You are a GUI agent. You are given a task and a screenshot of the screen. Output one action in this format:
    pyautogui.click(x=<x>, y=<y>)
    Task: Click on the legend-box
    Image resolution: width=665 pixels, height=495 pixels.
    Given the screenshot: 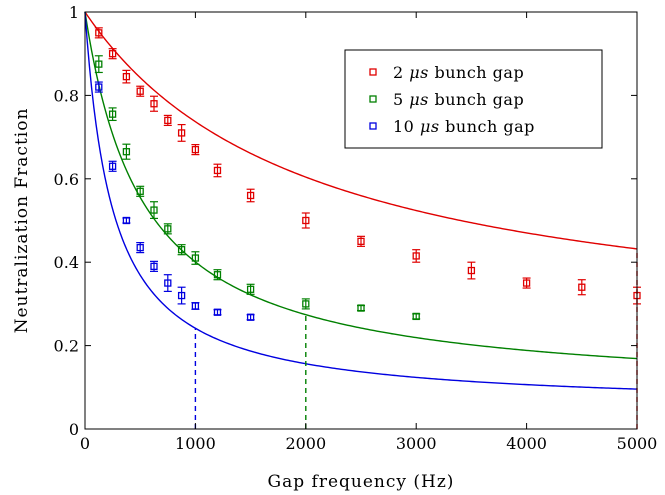 What is the action you would take?
    pyautogui.click(x=473, y=99)
    